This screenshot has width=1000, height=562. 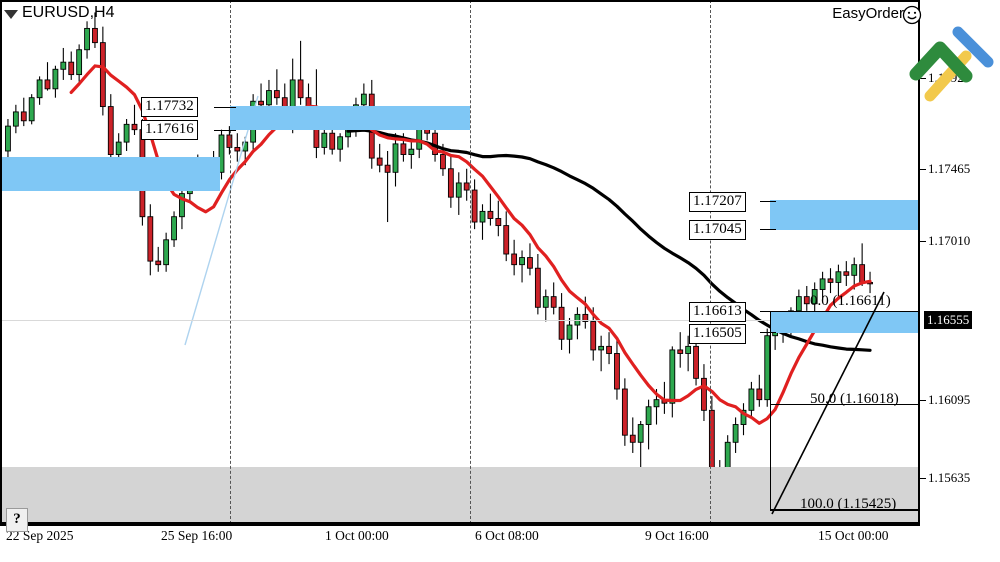 What do you see at coordinates (717, 312) in the screenshot?
I see `zone-price-tag-current-high: 1.16613` at bounding box center [717, 312].